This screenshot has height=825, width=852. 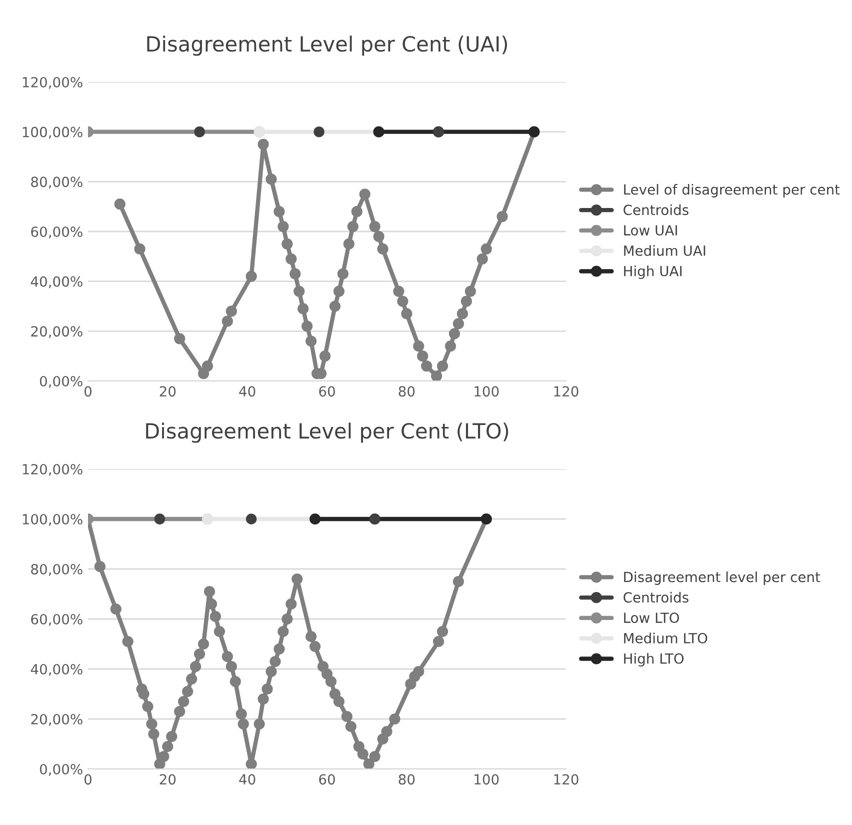 What do you see at coordinates (722, 578) in the screenshot?
I see `legend-label: Disagreement level per cent` at bounding box center [722, 578].